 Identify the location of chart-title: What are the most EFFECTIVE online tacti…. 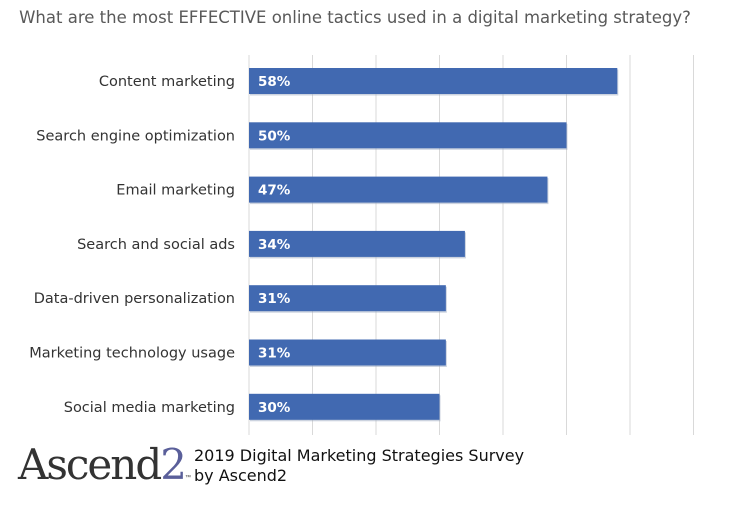
(355, 17).